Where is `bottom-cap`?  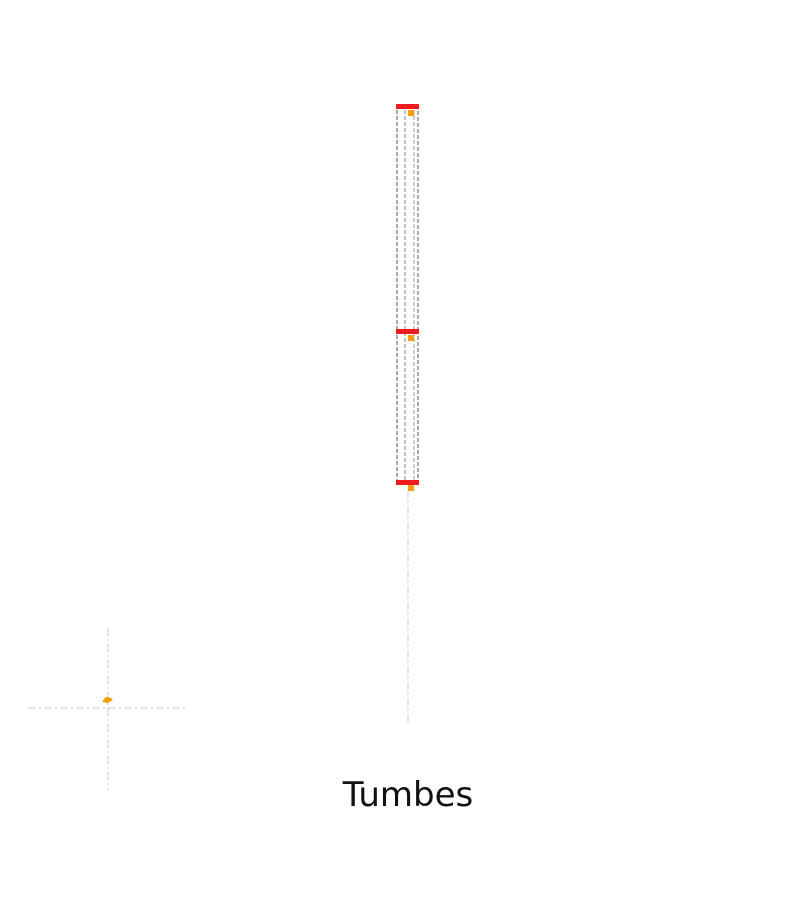
bottom-cap is located at coordinates (407, 482).